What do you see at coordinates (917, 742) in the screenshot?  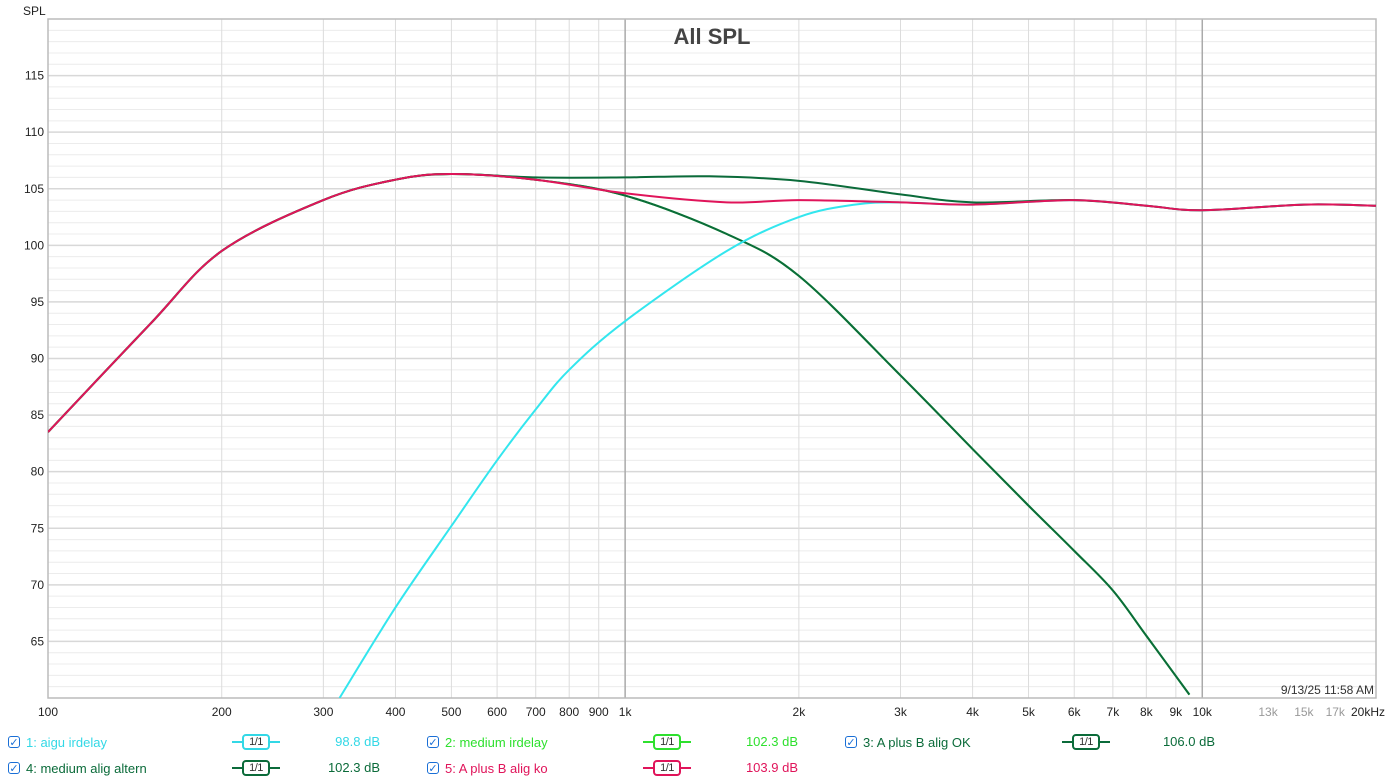 I see `legend-label: 3: A plus B alig OK` at bounding box center [917, 742].